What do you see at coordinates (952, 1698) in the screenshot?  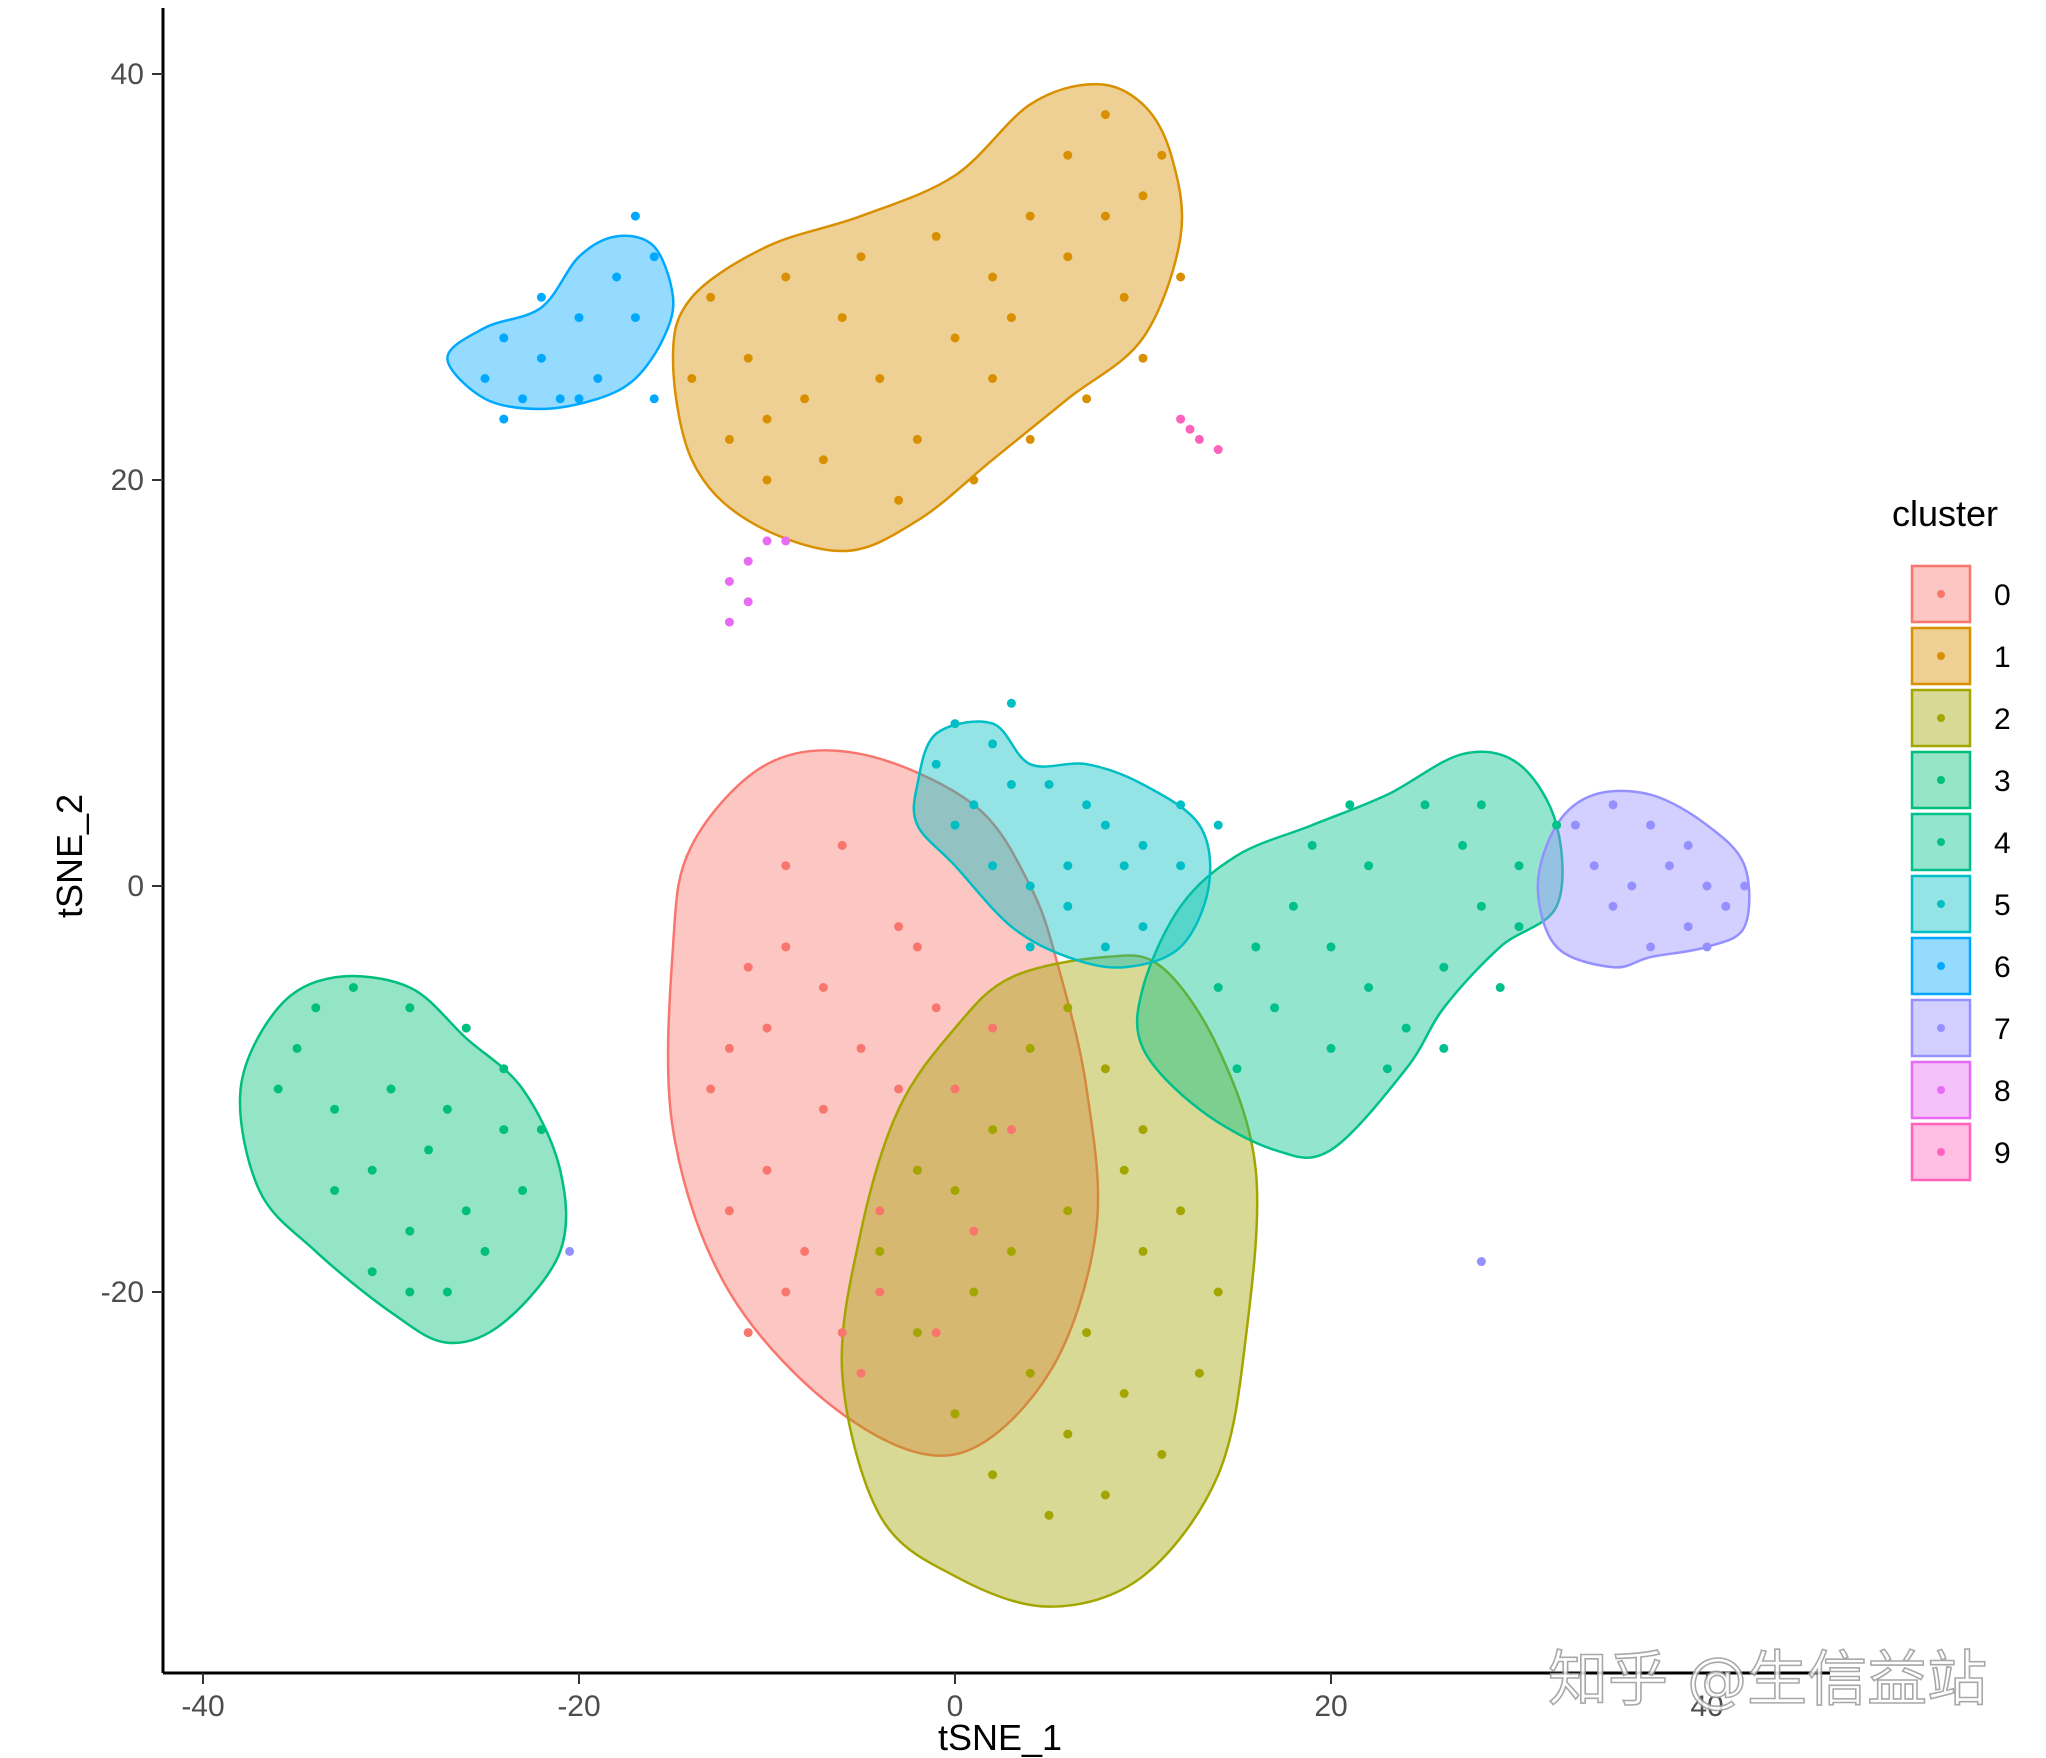 I see `x-axis-ticks: -40 -20 0 20 40` at bounding box center [952, 1698].